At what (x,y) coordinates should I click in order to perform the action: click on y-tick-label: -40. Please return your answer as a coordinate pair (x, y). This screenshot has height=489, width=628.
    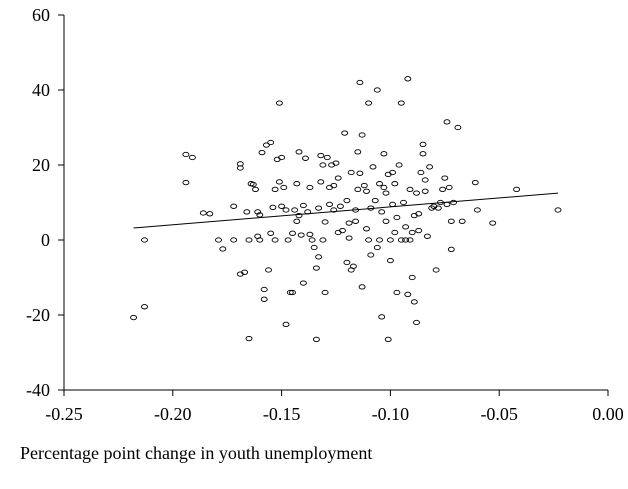
    Looking at the image, I should click on (38, 390).